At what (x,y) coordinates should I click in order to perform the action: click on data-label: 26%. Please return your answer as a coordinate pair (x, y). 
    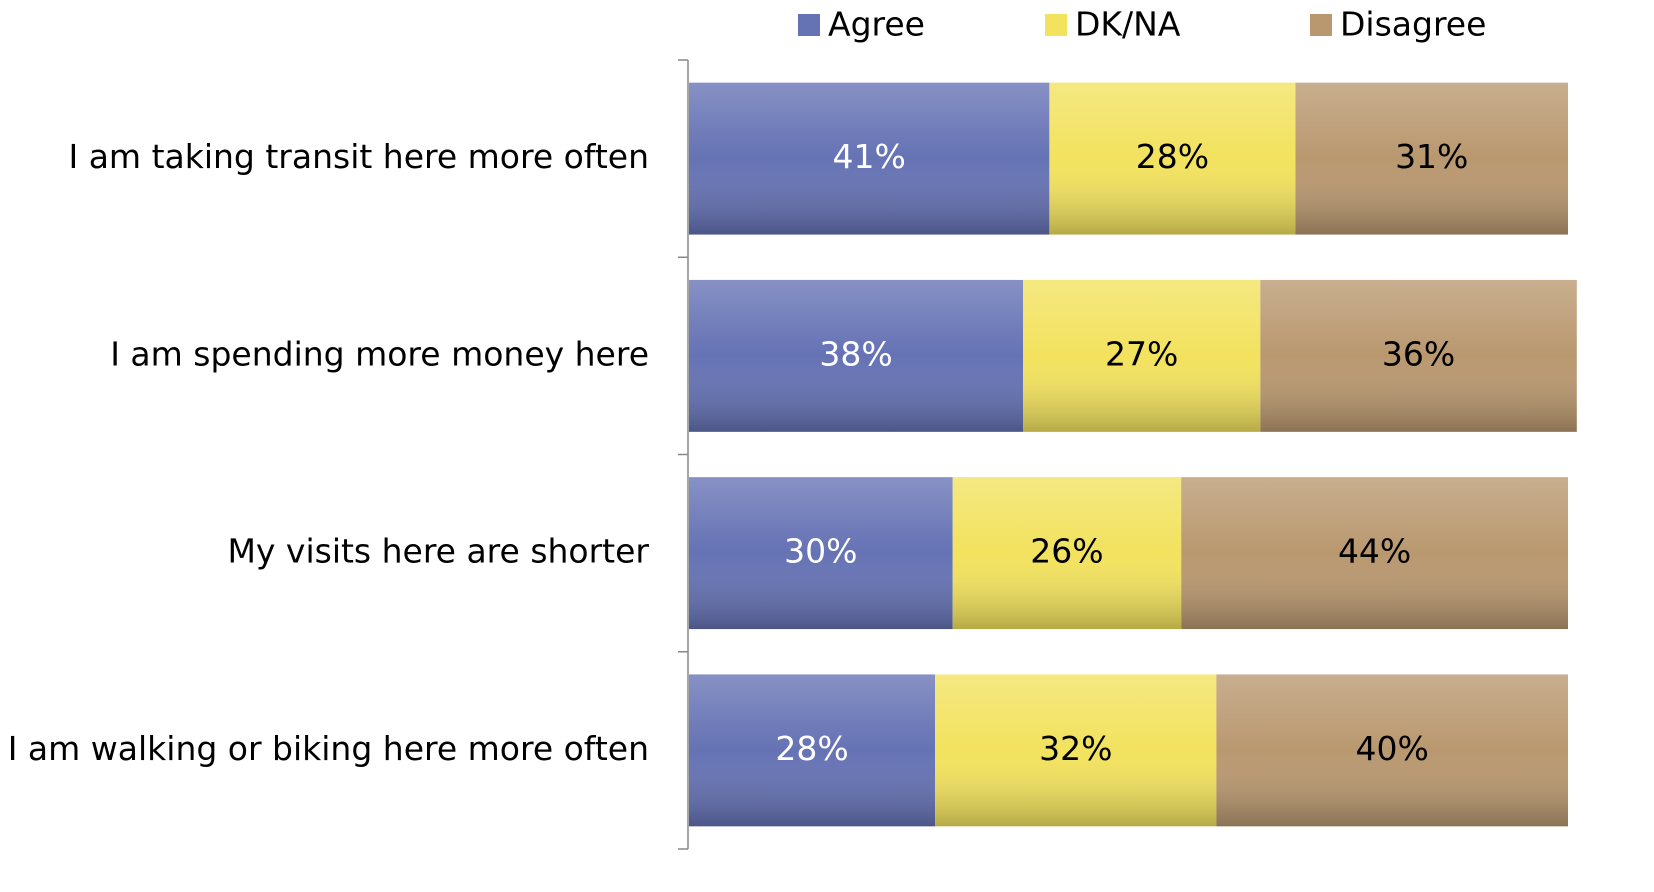
    Looking at the image, I should click on (1066, 551).